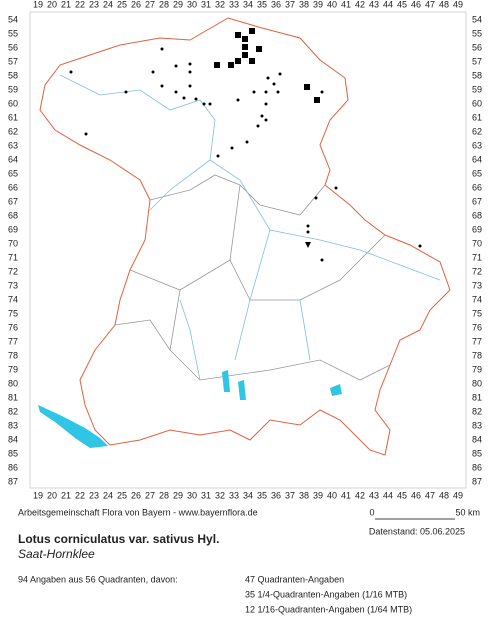 The width and height of the screenshot is (500, 625). I want to click on column-label: 20, so click(52, 4).